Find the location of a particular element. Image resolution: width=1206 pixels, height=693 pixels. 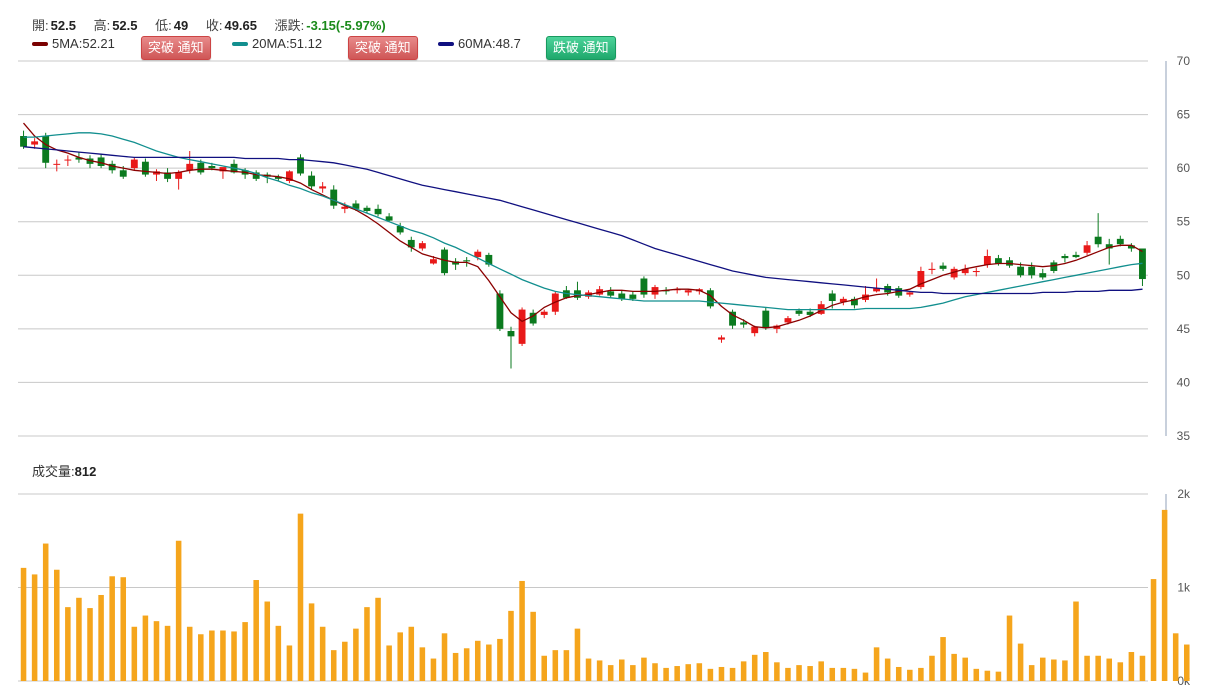

volume-value: 812 is located at coordinates (85, 471).